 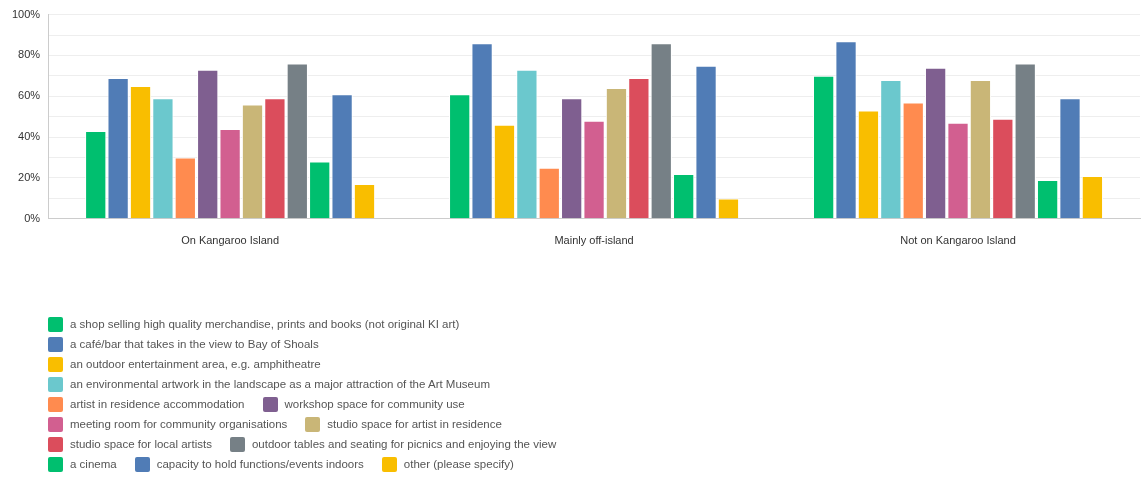 What do you see at coordinates (29, 95) in the screenshot?
I see `y-tick-label: 60%` at bounding box center [29, 95].